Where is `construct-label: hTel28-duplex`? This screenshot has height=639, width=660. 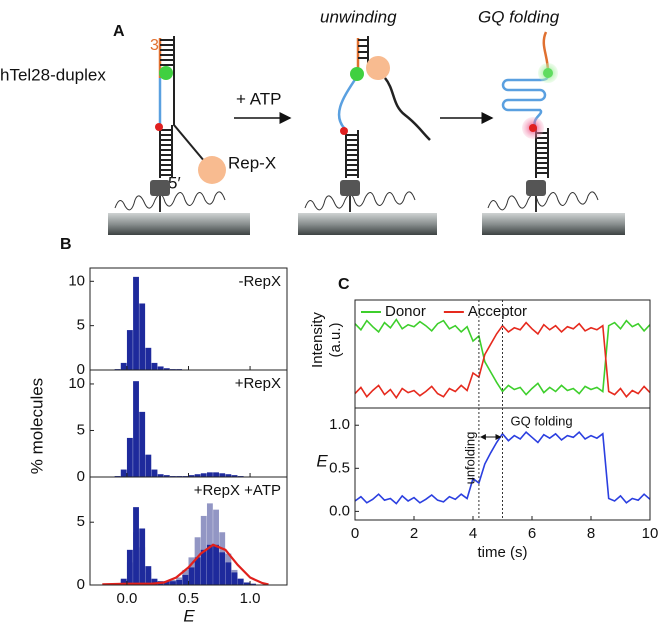
construct-label: hTel28-duplex is located at coordinates (53, 74).